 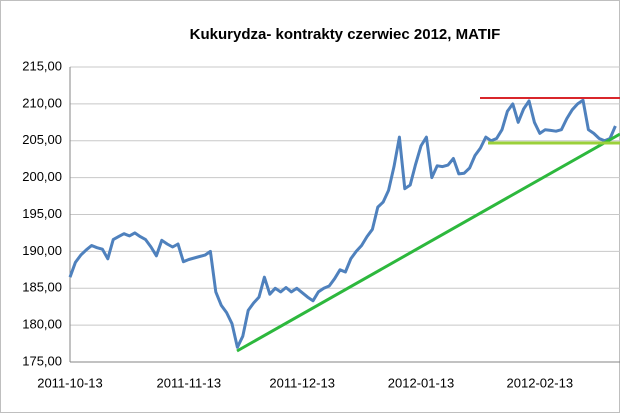 I want to click on y-tick-label: 185,00, so click(x=42, y=287).